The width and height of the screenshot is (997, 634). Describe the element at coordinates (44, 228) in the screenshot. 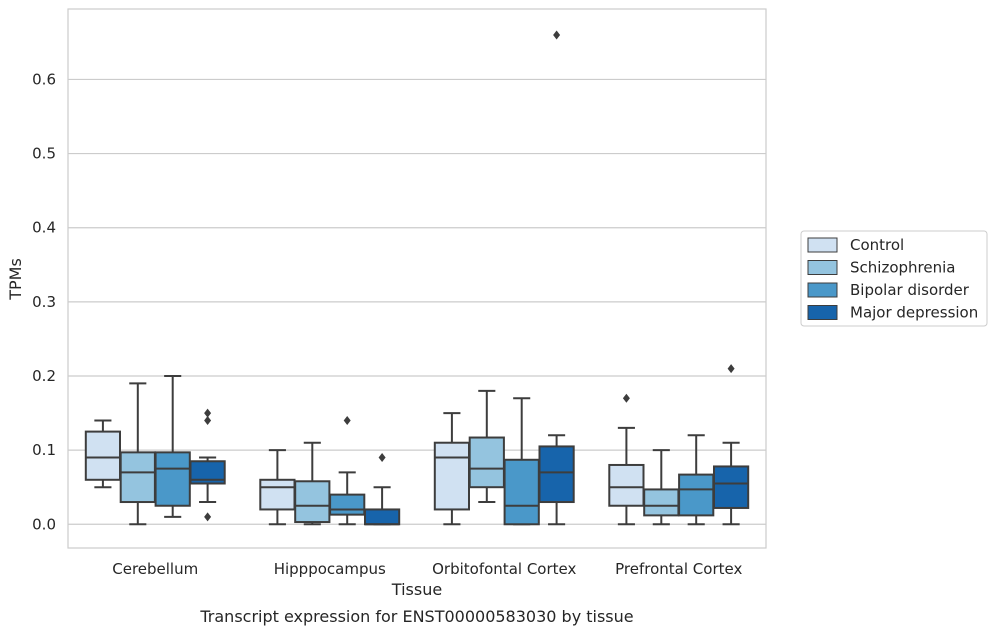

I see `y-tick-label: 0.4` at that location.